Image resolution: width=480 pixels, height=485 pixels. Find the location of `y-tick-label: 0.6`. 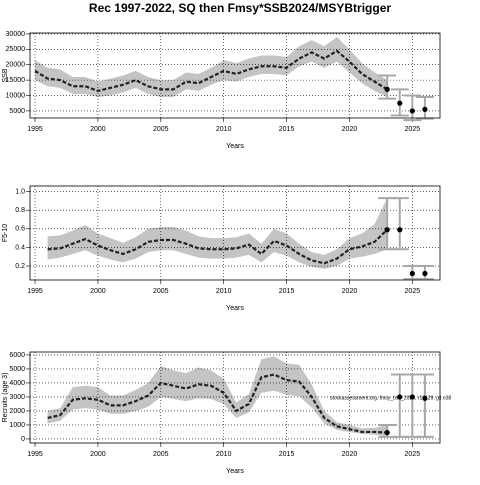

y-tick-label: 0.6 is located at coordinates (20, 229).